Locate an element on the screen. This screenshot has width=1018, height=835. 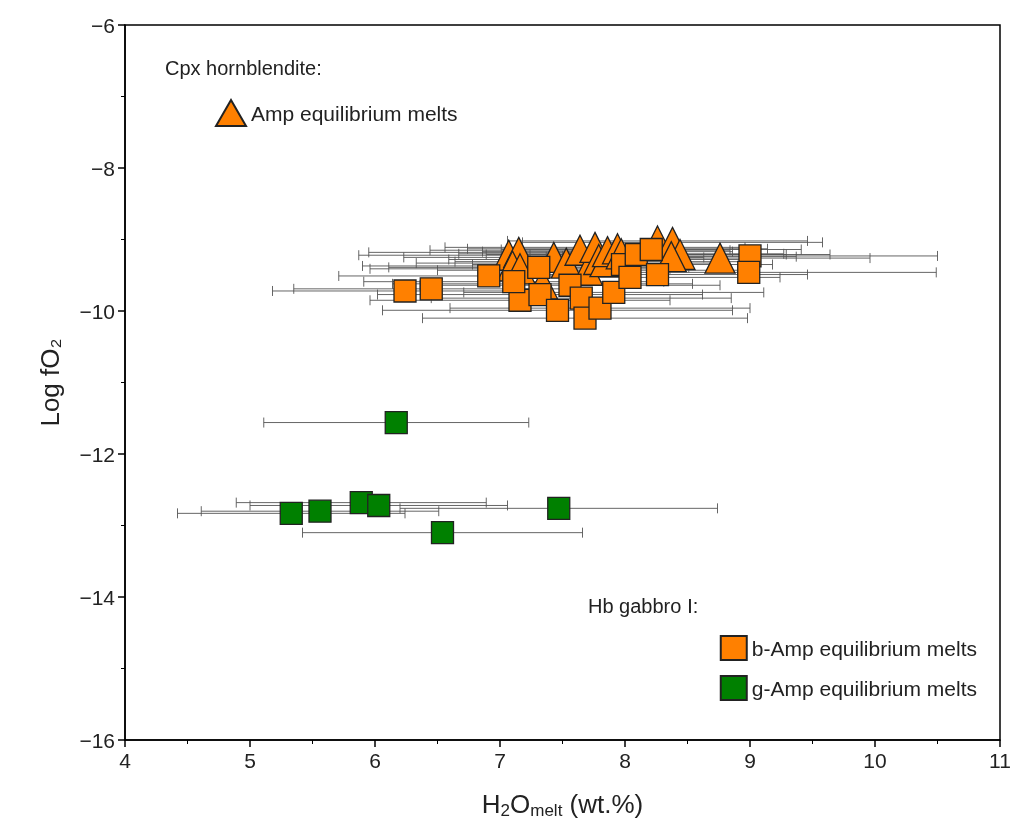
x-tick-label: 11 is located at coordinates (1000, 760).